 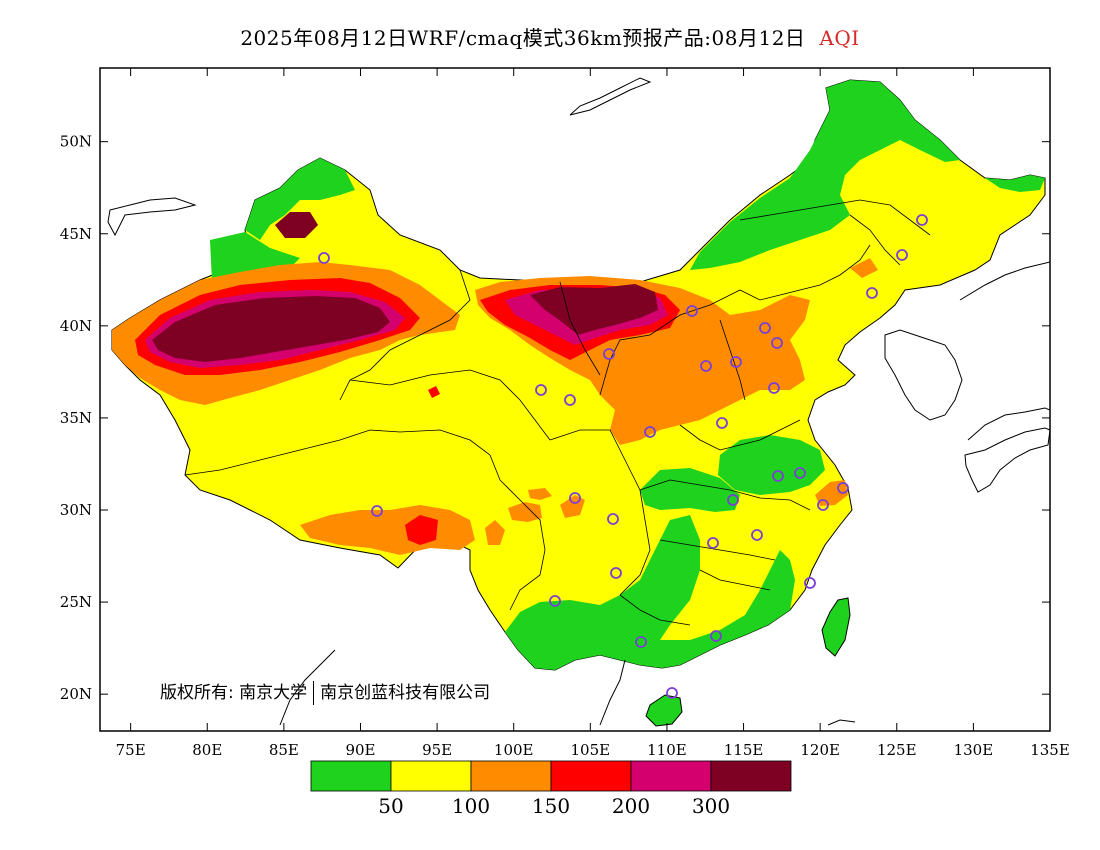 What do you see at coordinates (839, 38) in the screenshot?
I see `title-variable: AQI` at bounding box center [839, 38].